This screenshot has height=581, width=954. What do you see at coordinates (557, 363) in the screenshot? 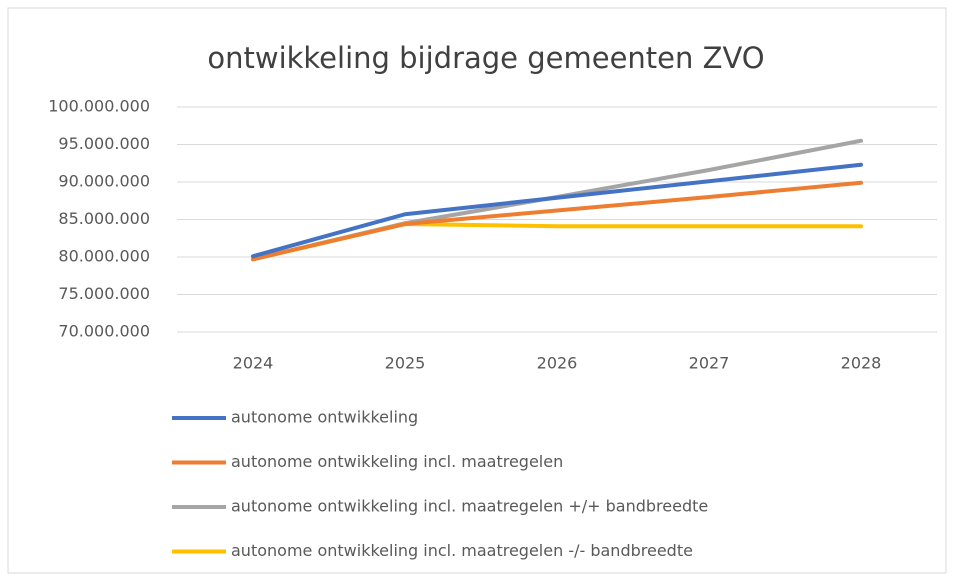
I see `x-tick-label: 2026` at bounding box center [557, 363].